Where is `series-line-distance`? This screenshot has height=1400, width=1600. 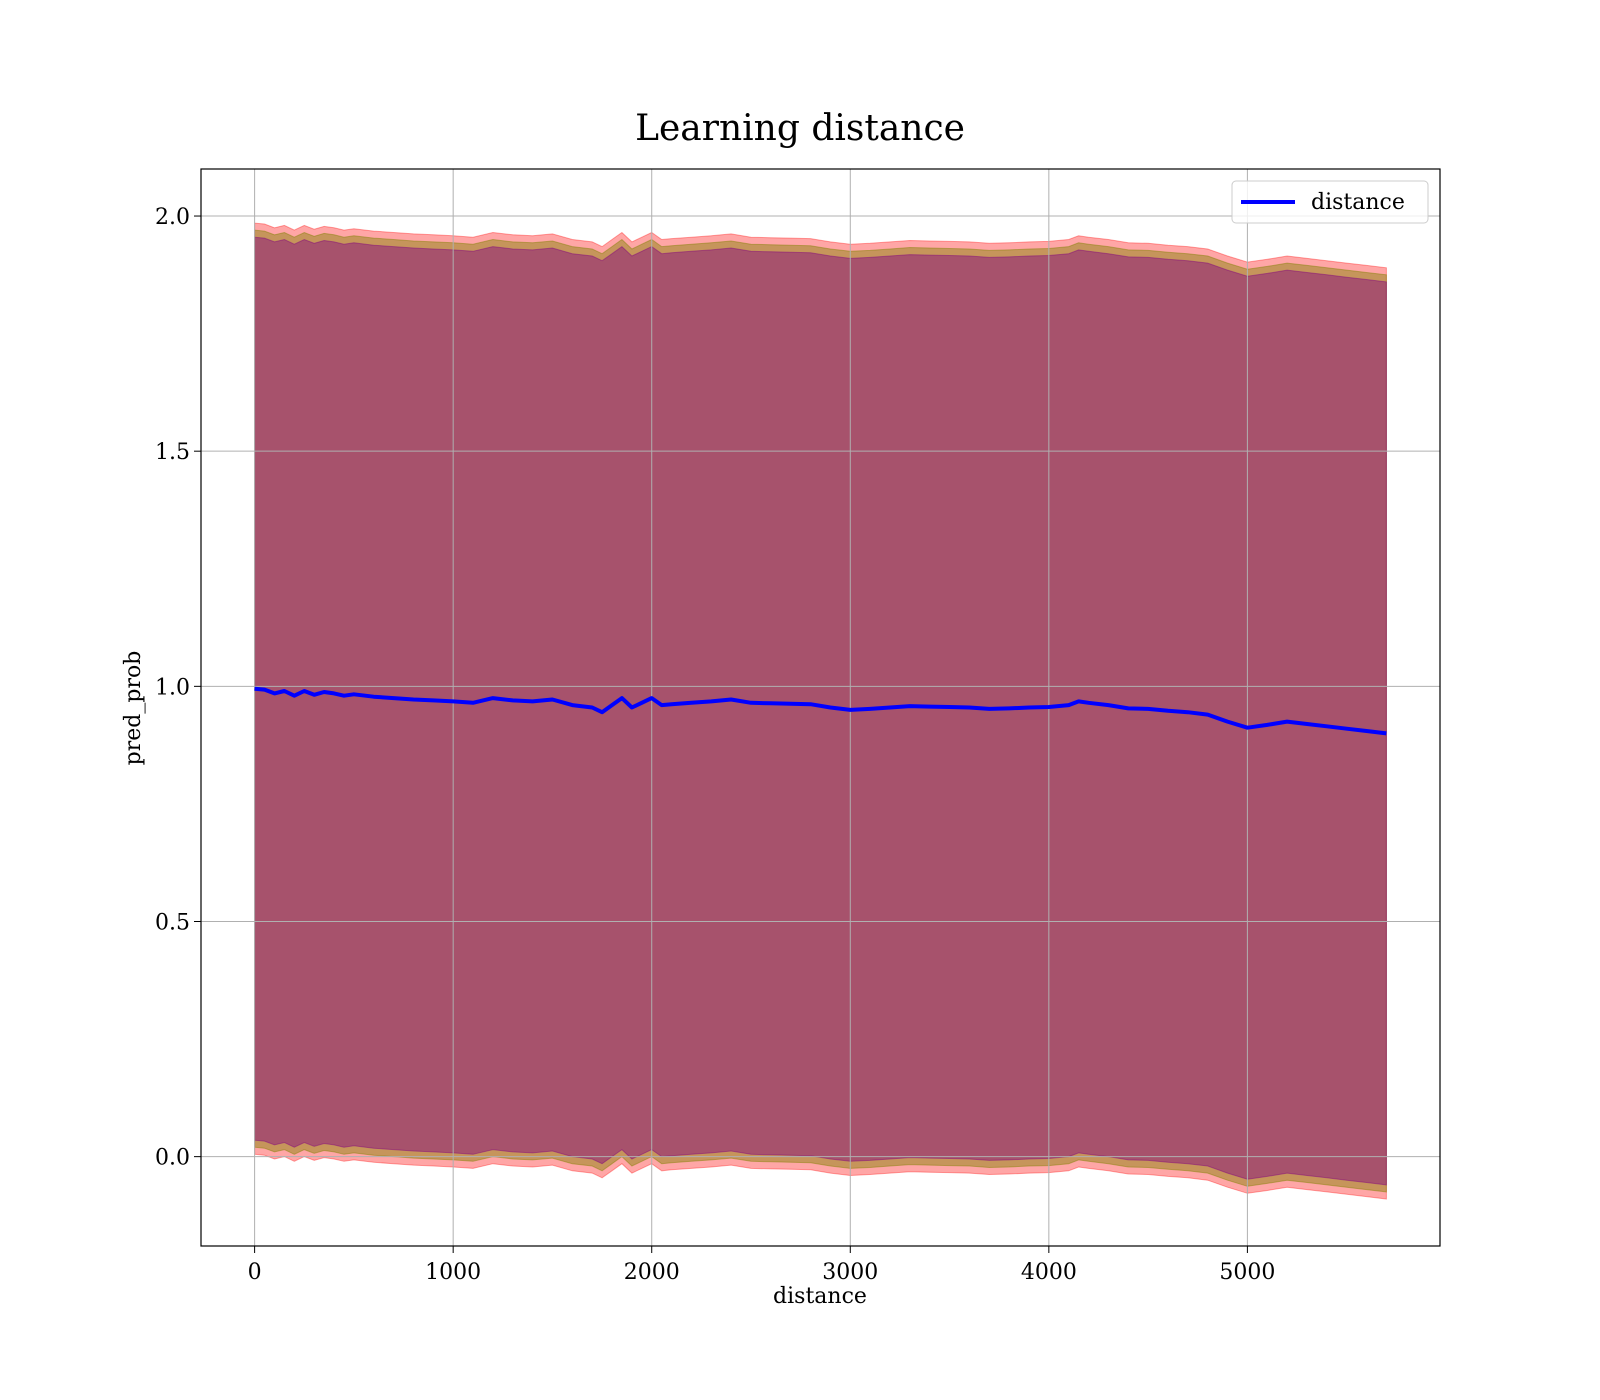
series-line-distance is located at coordinates (820, 711).